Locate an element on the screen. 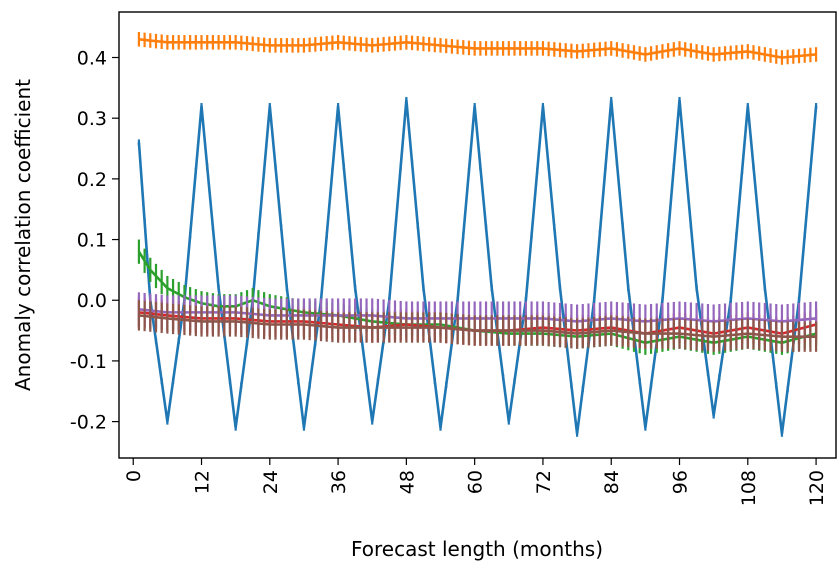 This screenshot has height=563, width=840. y-axis-ticks: 0.4 0.3 0.2 0.1 0.0 -0.1 -0.2 is located at coordinates (94, 241).